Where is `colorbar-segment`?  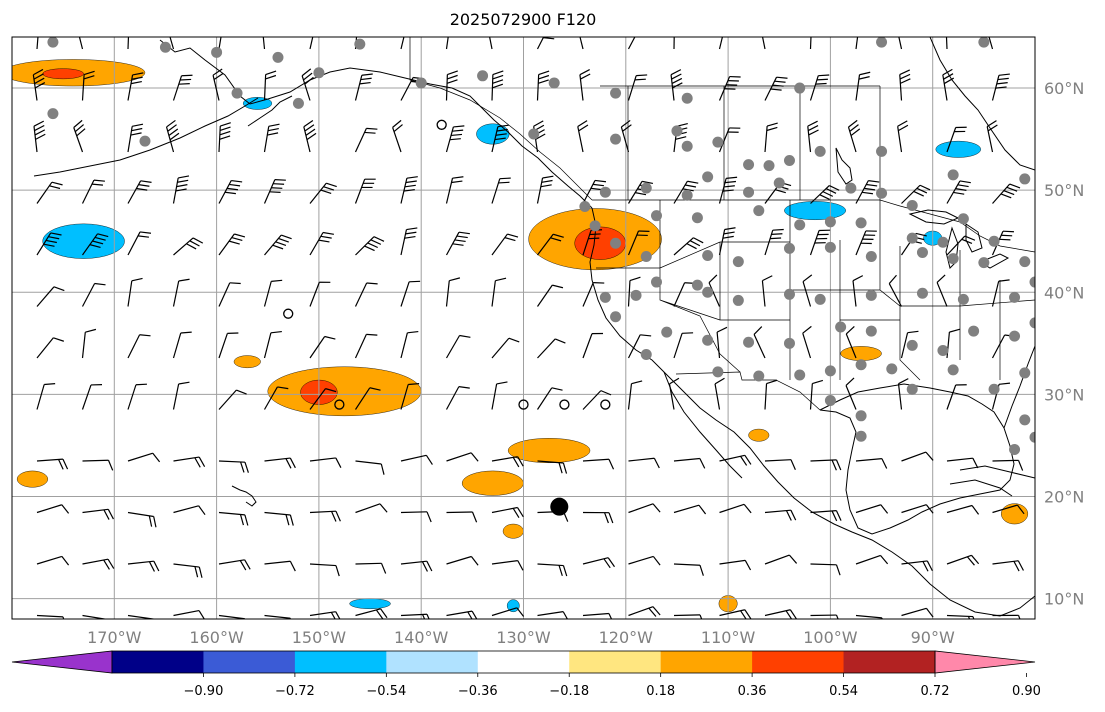 colorbar-segment is located at coordinates (523, 662).